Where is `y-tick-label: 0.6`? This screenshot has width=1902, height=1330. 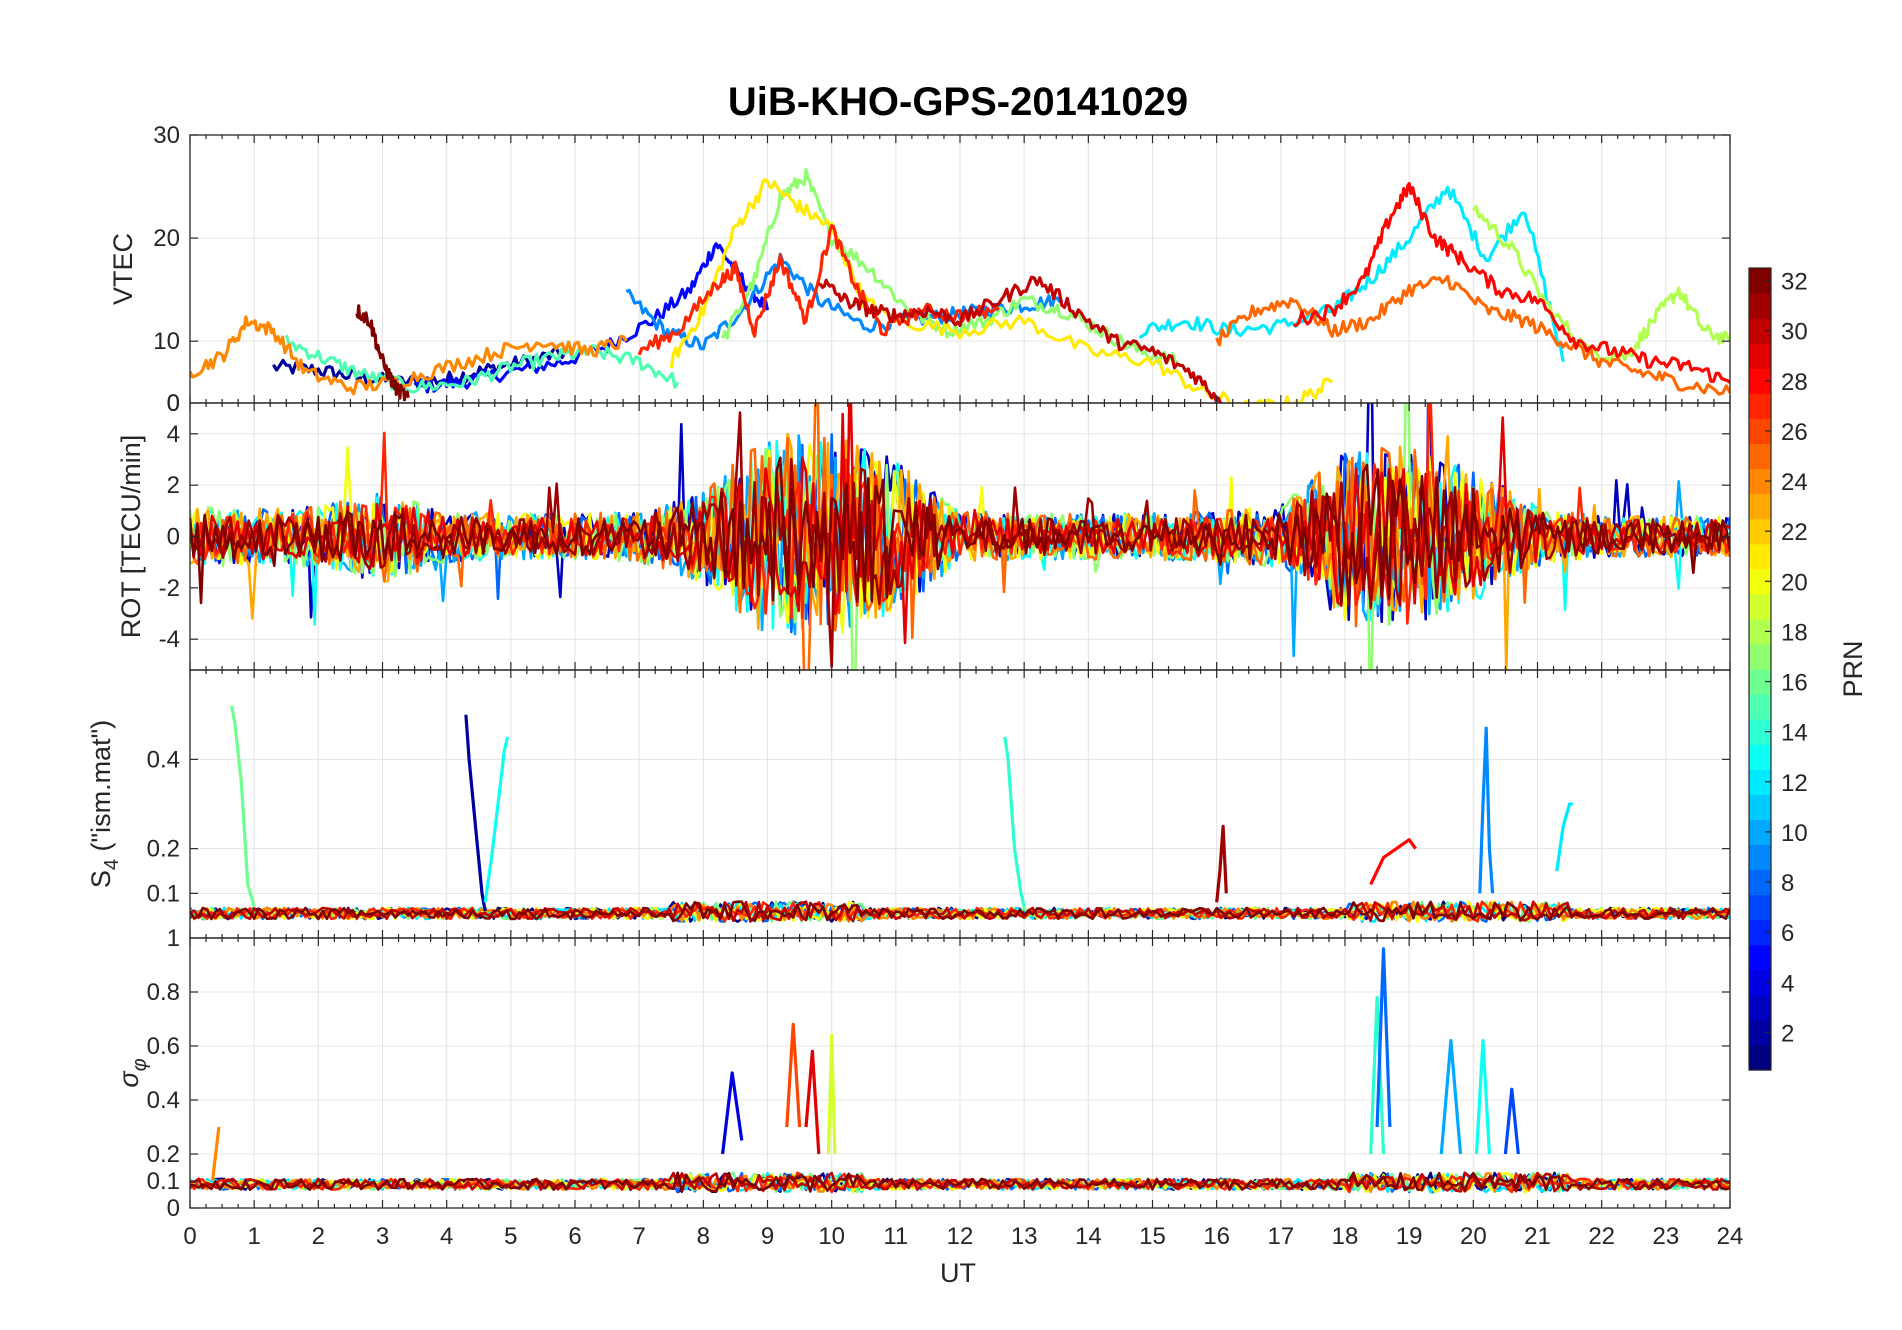 y-tick-label: 0.6 is located at coordinates (163, 1046).